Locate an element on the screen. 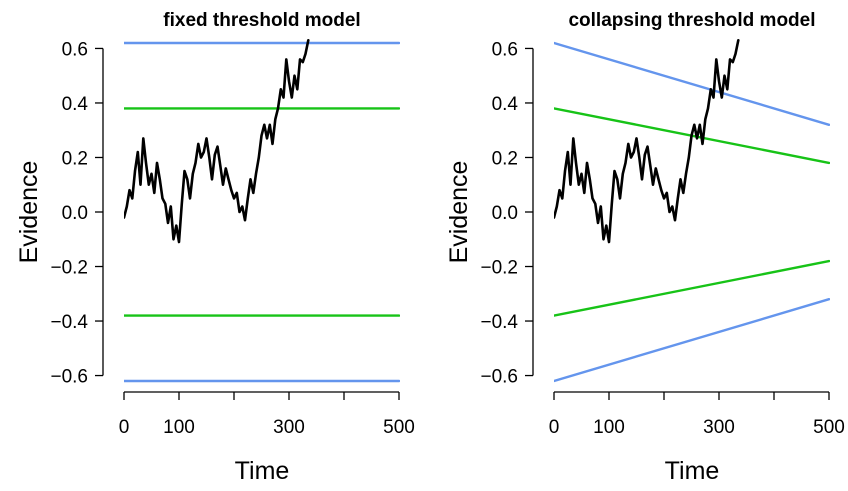 This screenshot has height=491, width=848. green-threshold-line is located at coordinates (692, 288).